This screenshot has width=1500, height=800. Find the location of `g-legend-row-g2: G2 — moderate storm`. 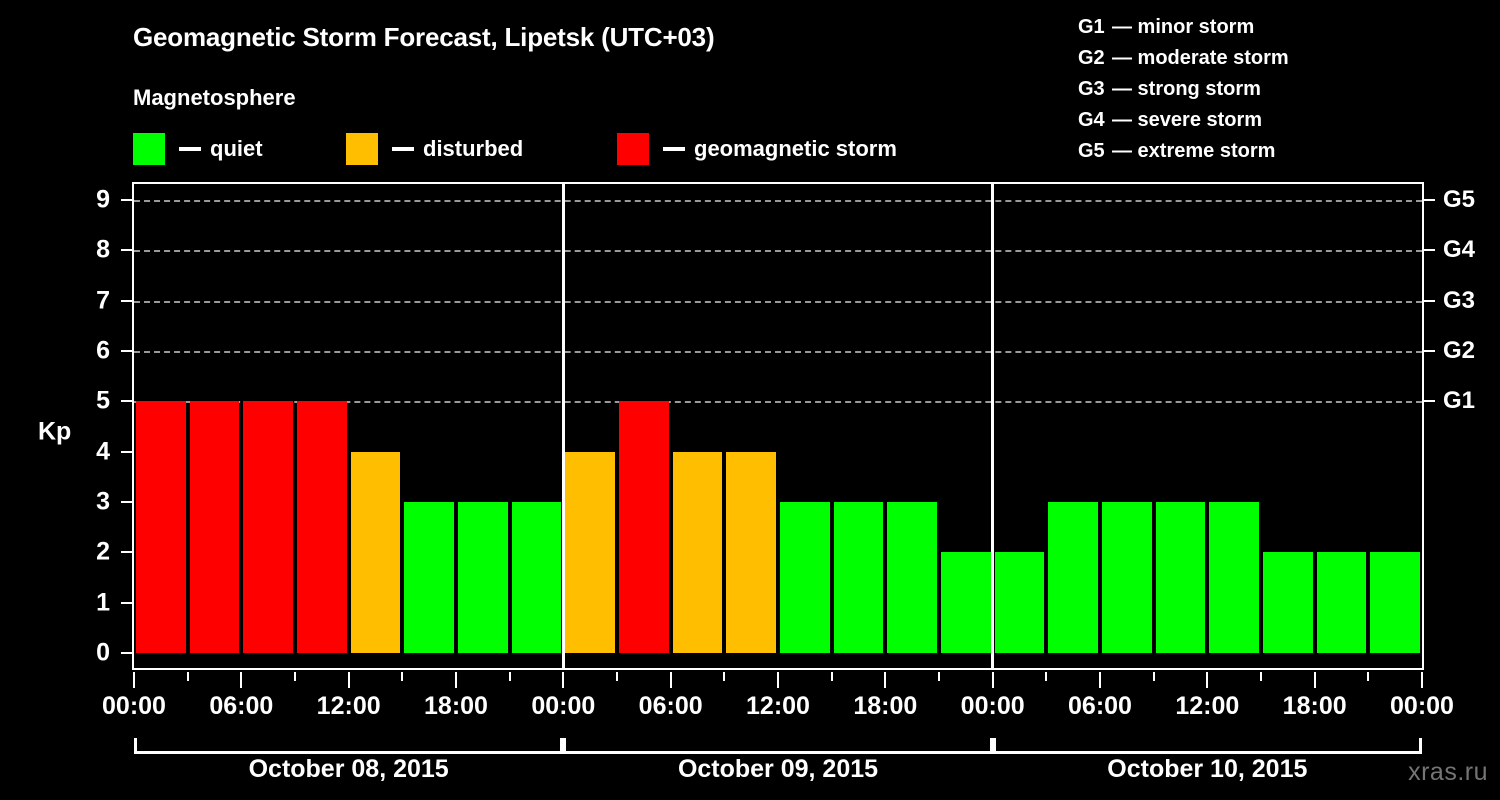

g-legend-row-g2: G2 — moderate storm is located at coordinates (1183, 58).